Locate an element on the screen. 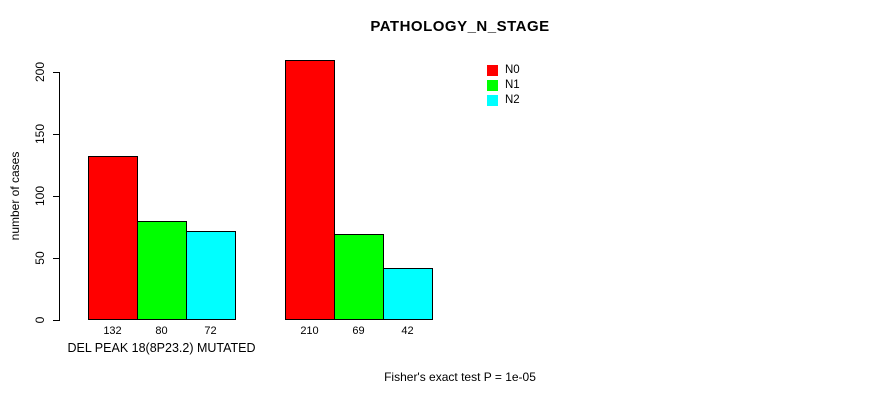 Image resolution: width=890 pixels, height=400 pixels. legend-label-n2: N2 is located at coordinates (512, 100).